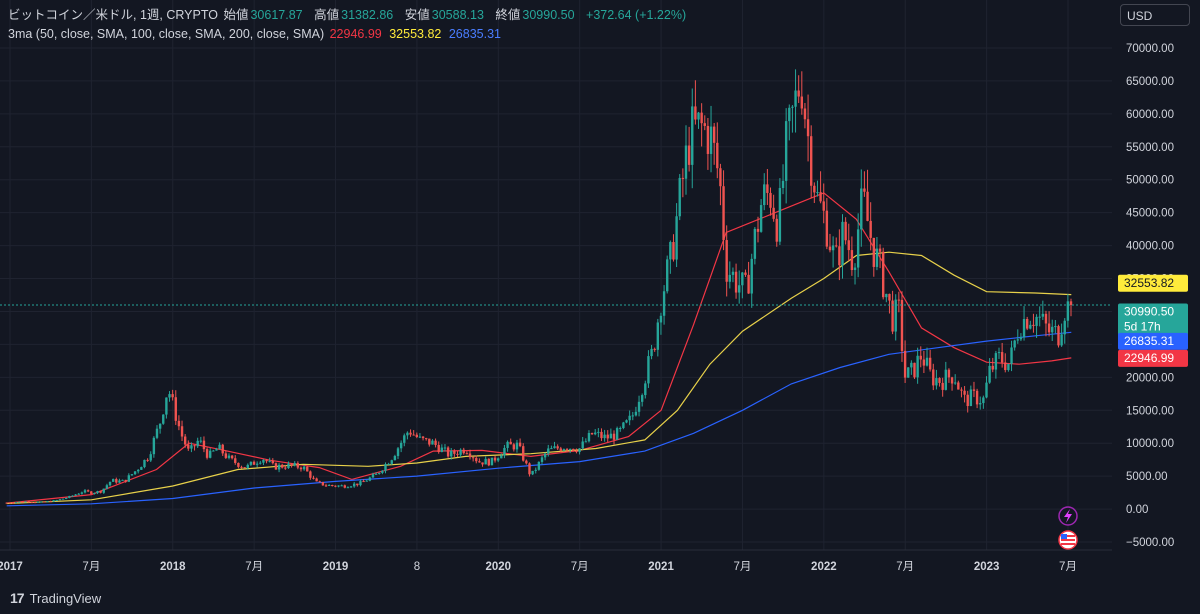  I want to click on tradingview-brand: 17 TradingView, so click(55, 598).